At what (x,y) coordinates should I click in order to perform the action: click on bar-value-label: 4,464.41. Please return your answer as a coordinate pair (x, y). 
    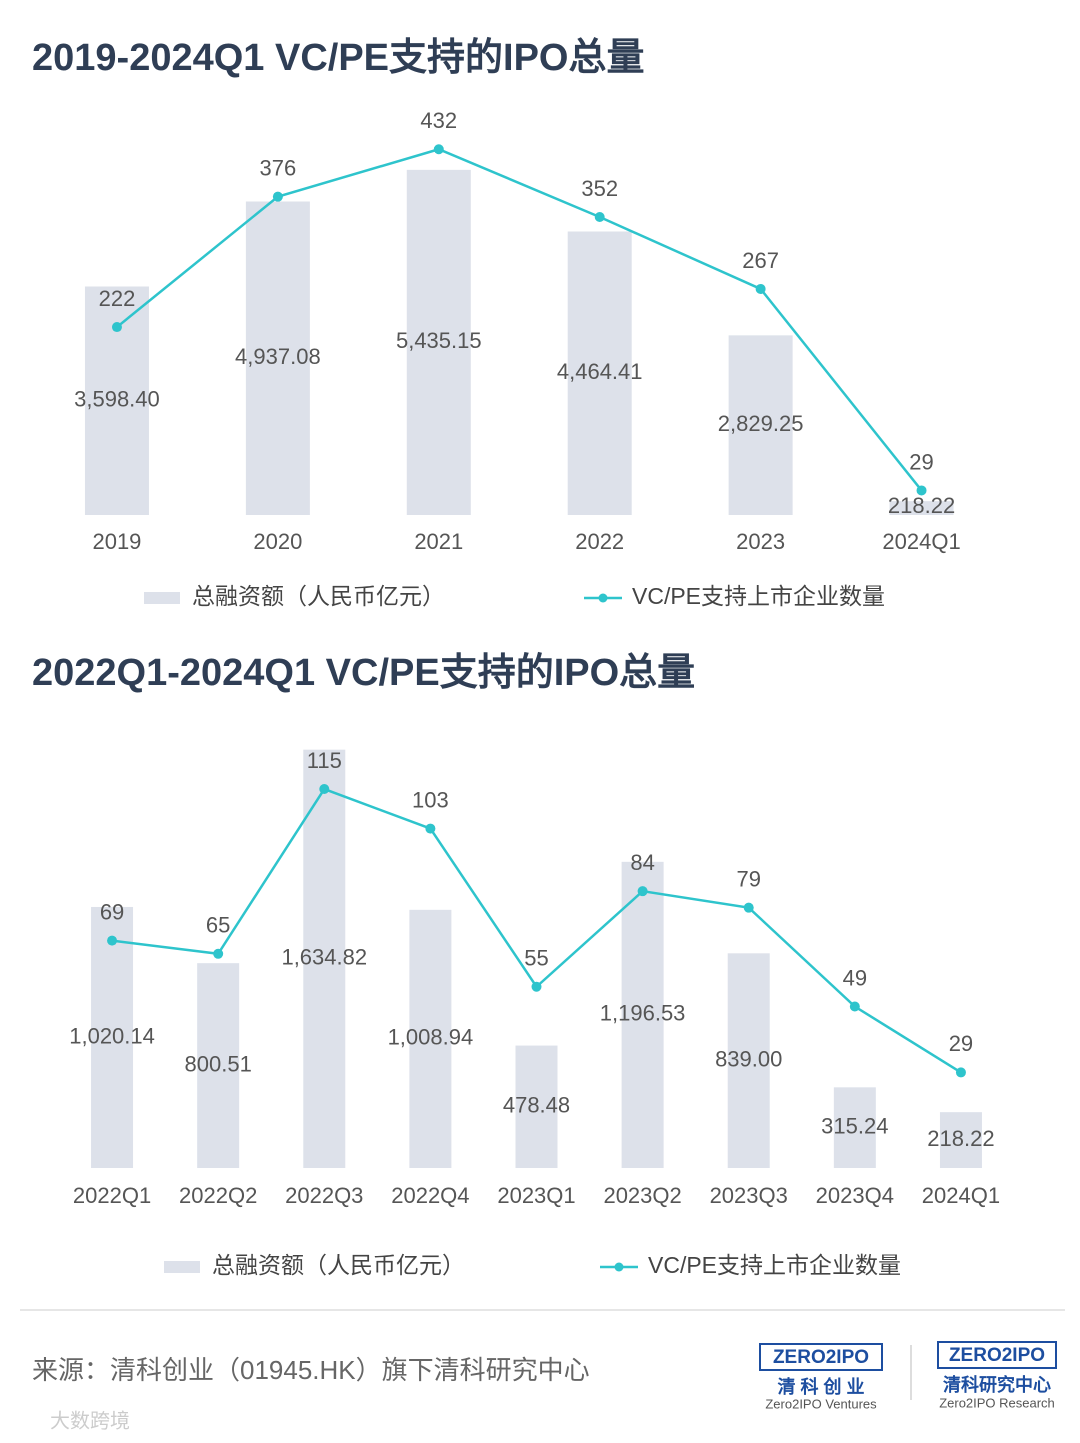
    Looking at the image, I should click on (600, 371).